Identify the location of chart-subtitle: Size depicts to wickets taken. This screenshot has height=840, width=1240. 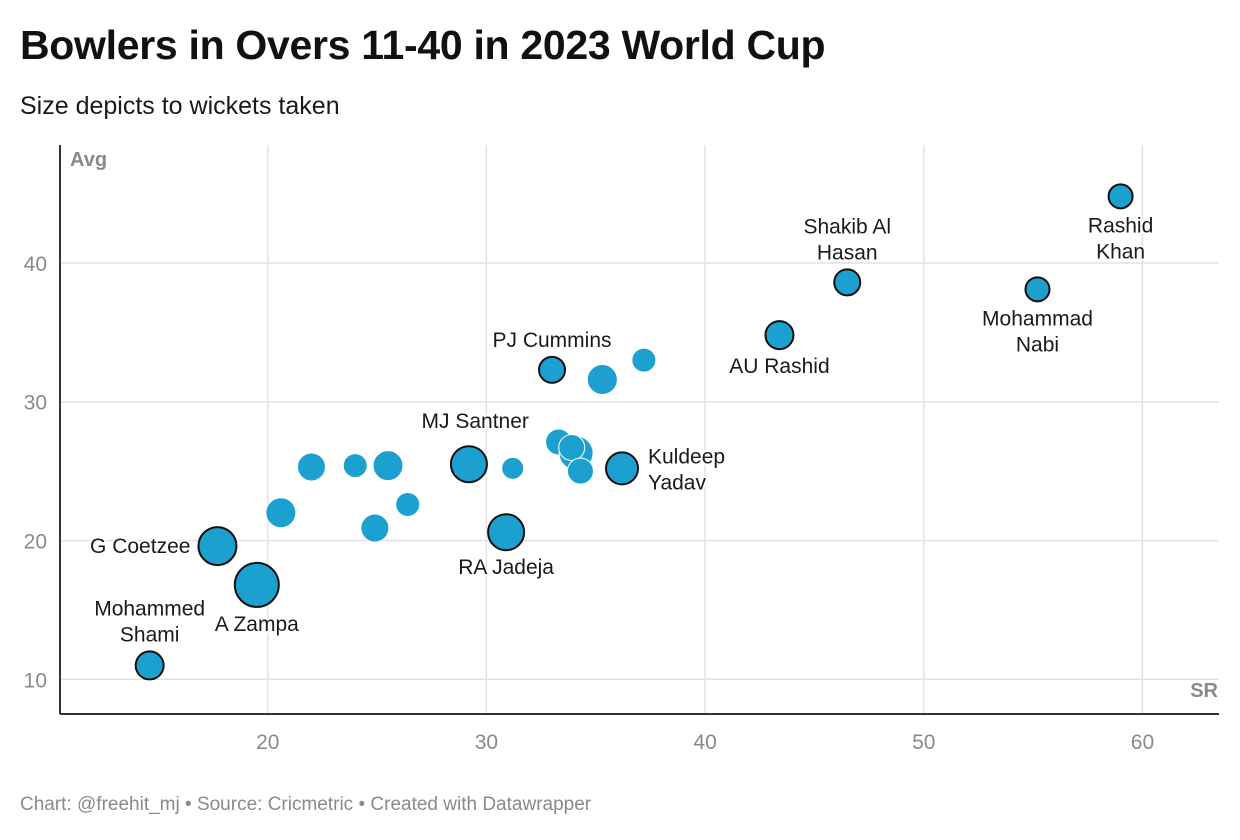
(180, 106).